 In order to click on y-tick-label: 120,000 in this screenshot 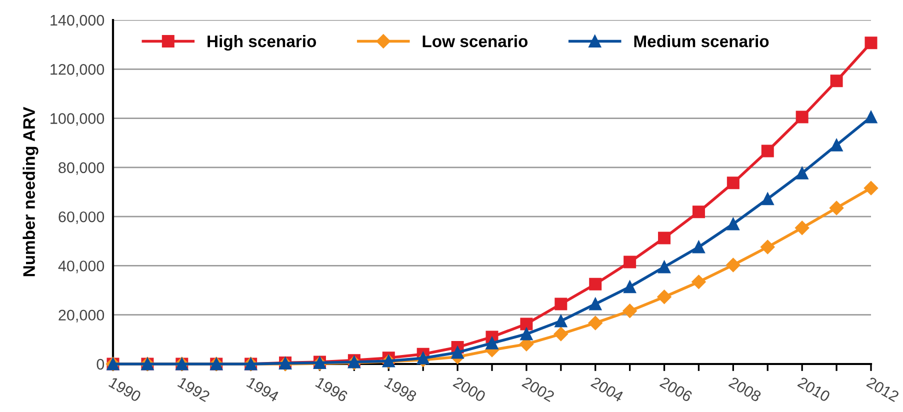, I will do `click(77, 70)`.